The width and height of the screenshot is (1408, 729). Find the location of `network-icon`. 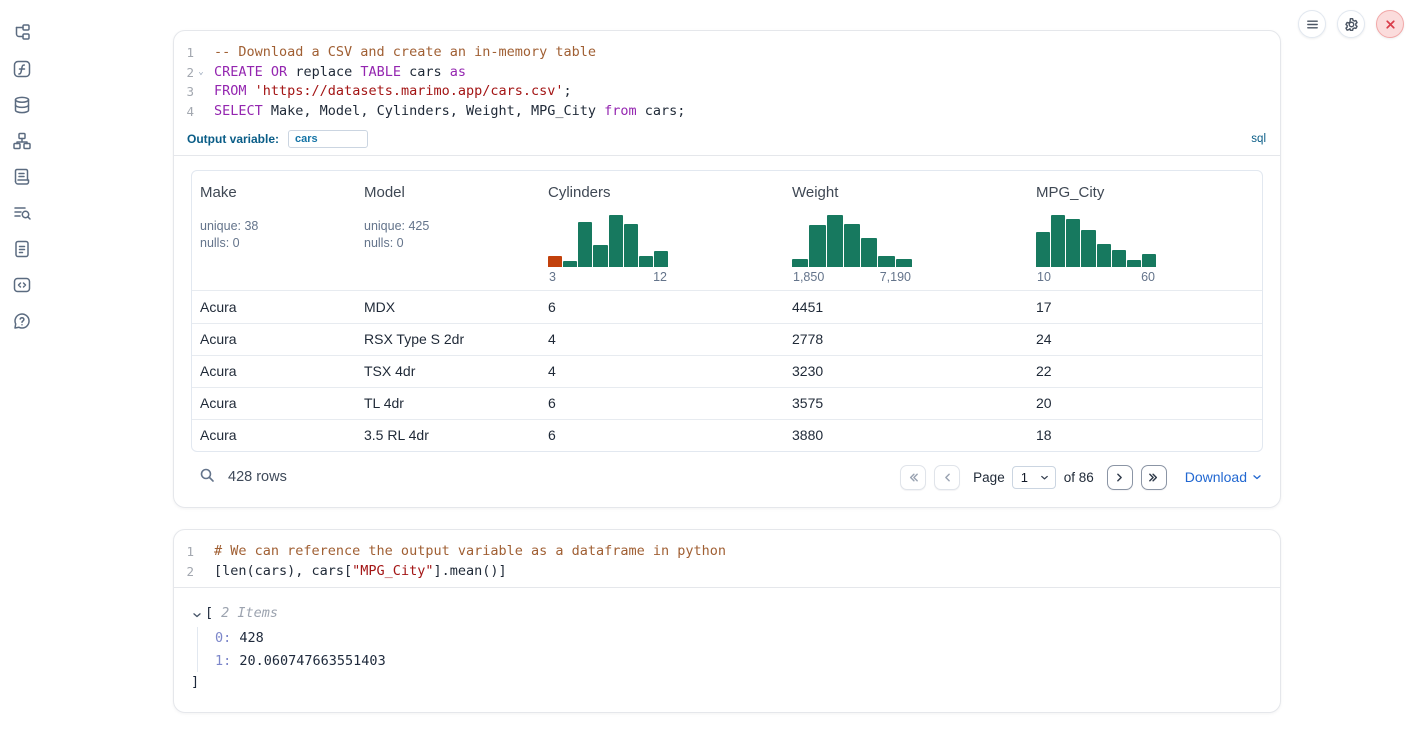

network-icon is located at coordinates (22, 141).